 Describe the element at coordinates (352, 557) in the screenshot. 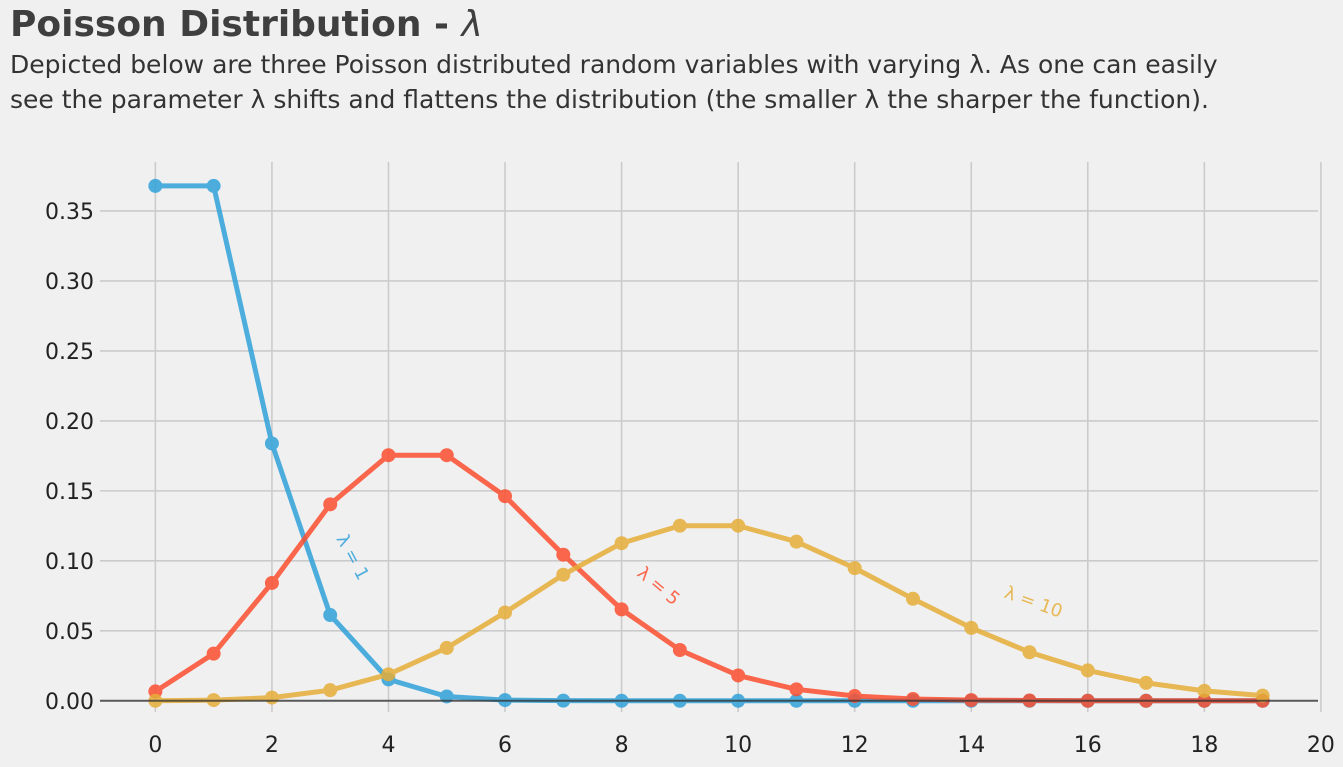

I see `series-annotation-1: λ = 1` at that location.